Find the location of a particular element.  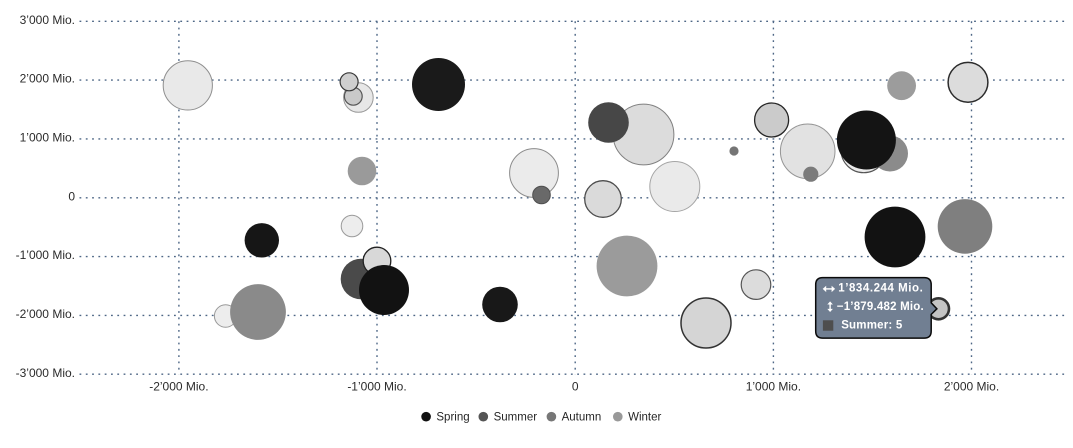

svg-text: −1’879.482 Mio. is located at coordinates (880, 307).